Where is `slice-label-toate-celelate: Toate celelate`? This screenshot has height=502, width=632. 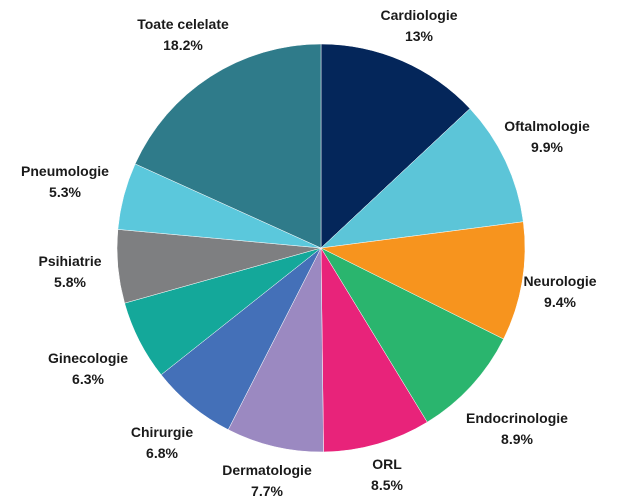
slice-label-toate-celelate: Toate celelate is located at coordinates (183, 24).